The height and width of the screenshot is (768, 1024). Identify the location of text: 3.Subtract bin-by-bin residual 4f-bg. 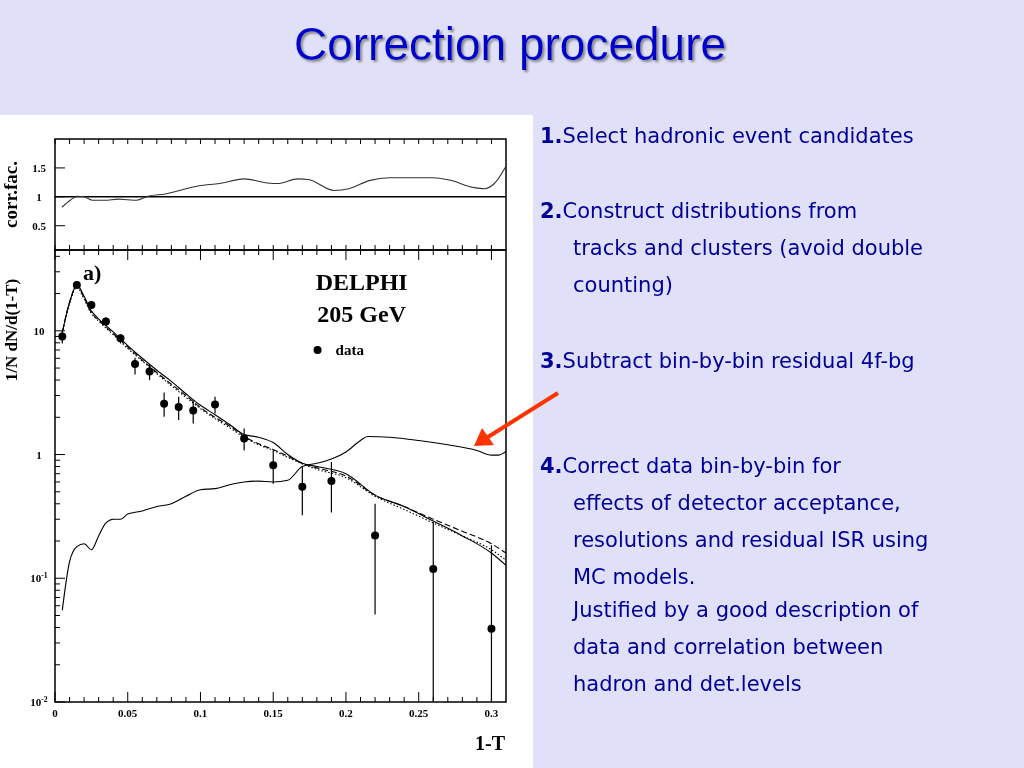
(727, 361).